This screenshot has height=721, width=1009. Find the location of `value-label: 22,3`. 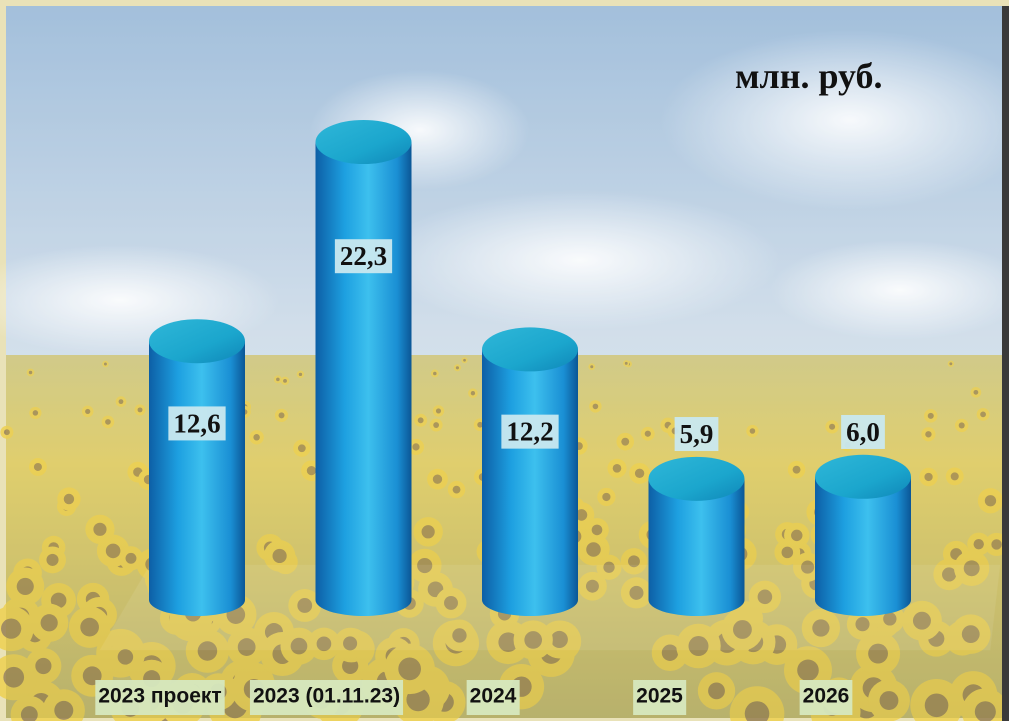

value-label: 22,3 is located at coordinates (363, 256).